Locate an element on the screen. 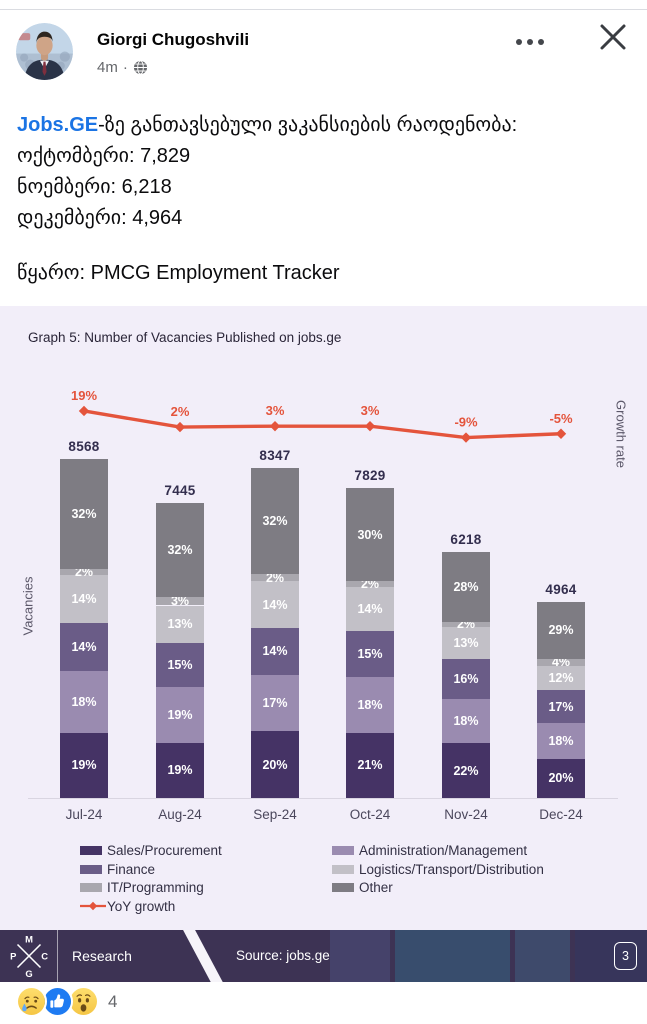 The height and width of the screenshot is (1024, 647). bar-segment-label: 29% is located at coordinates (561, 630).